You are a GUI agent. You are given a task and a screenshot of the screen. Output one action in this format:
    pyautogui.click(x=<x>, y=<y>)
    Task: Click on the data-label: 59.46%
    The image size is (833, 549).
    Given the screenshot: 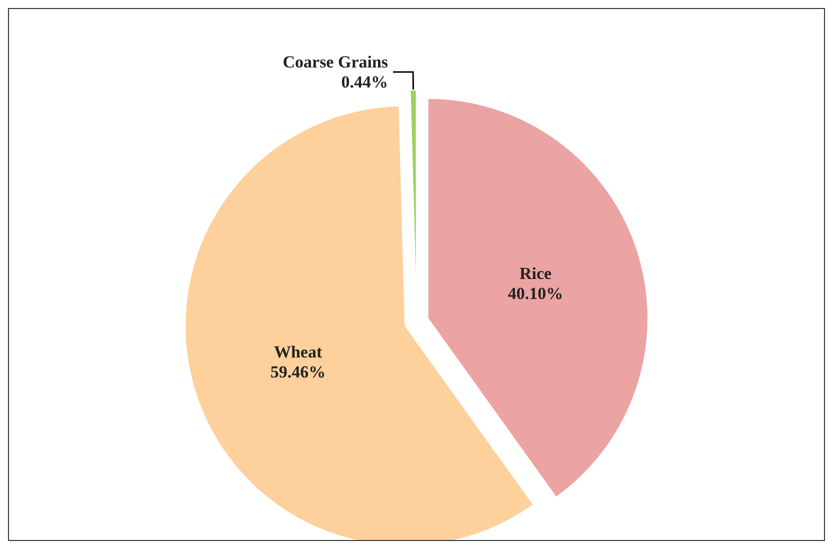 What is the action you would take?
    pyautogui.click(x=298, y=372)
    